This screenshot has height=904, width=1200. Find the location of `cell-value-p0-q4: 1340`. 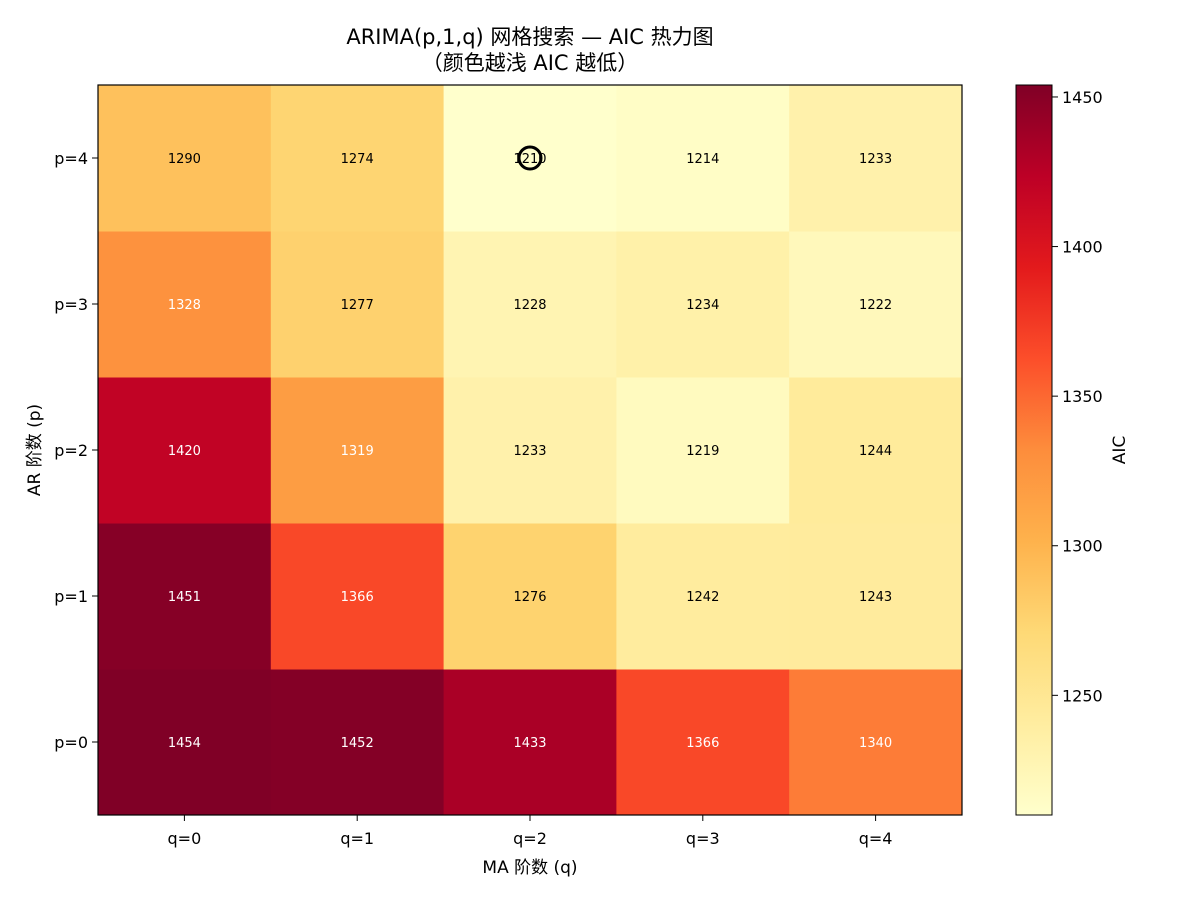

cell-value-p0-q4: 1340 is located at coordinates (875, 743).